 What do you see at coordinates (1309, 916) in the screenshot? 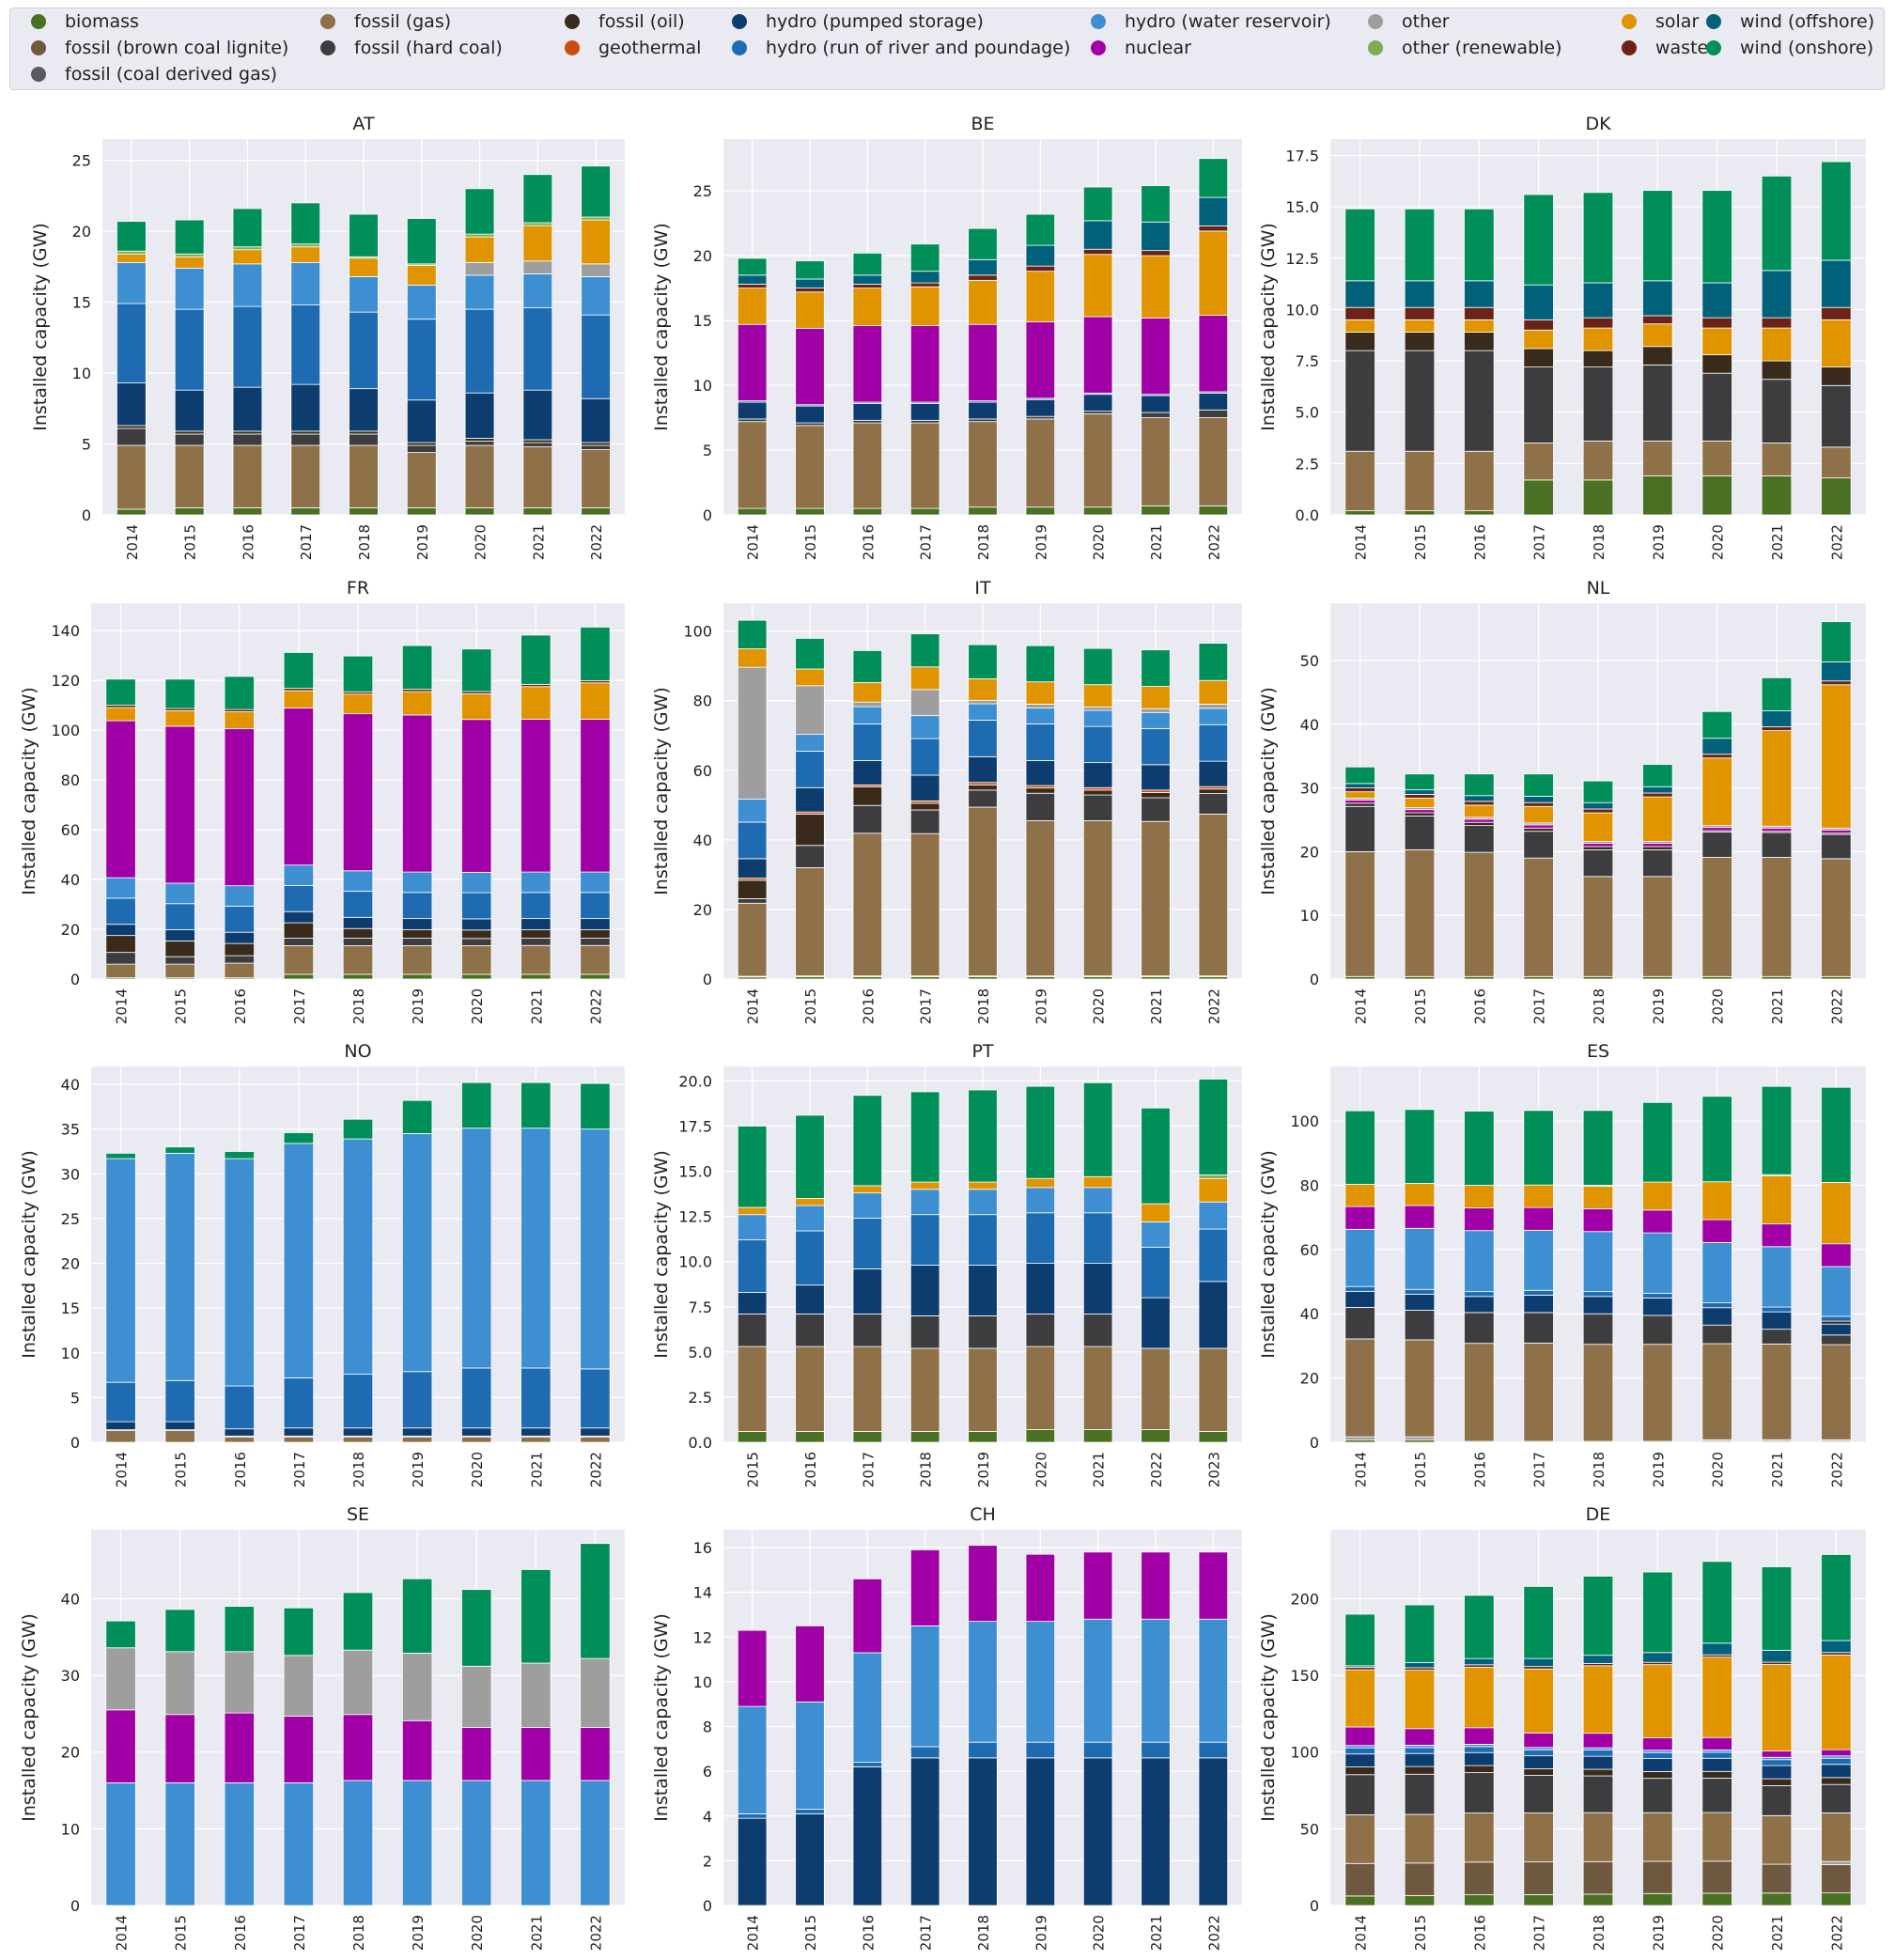
I see `y-tick-label: 10` at bounding box center [1309, 916].